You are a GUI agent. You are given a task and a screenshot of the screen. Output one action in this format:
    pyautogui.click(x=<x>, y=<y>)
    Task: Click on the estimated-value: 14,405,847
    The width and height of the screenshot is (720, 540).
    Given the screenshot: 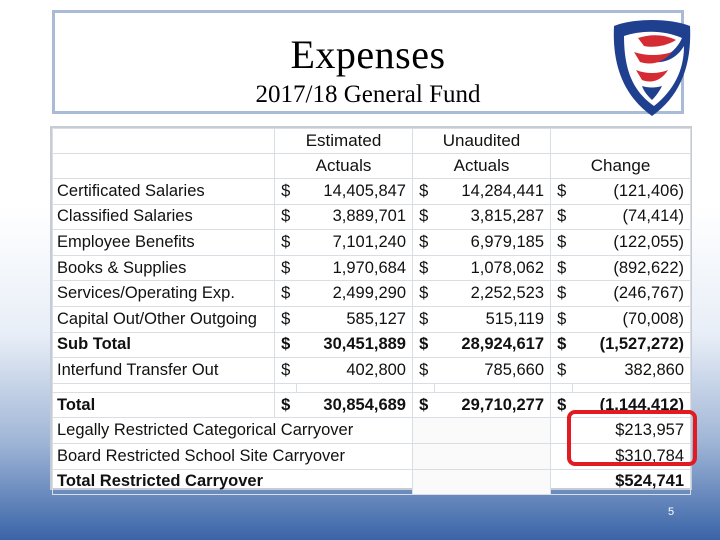 What is the action you would take?
    pyautogui.click(x=354, y=191)
    